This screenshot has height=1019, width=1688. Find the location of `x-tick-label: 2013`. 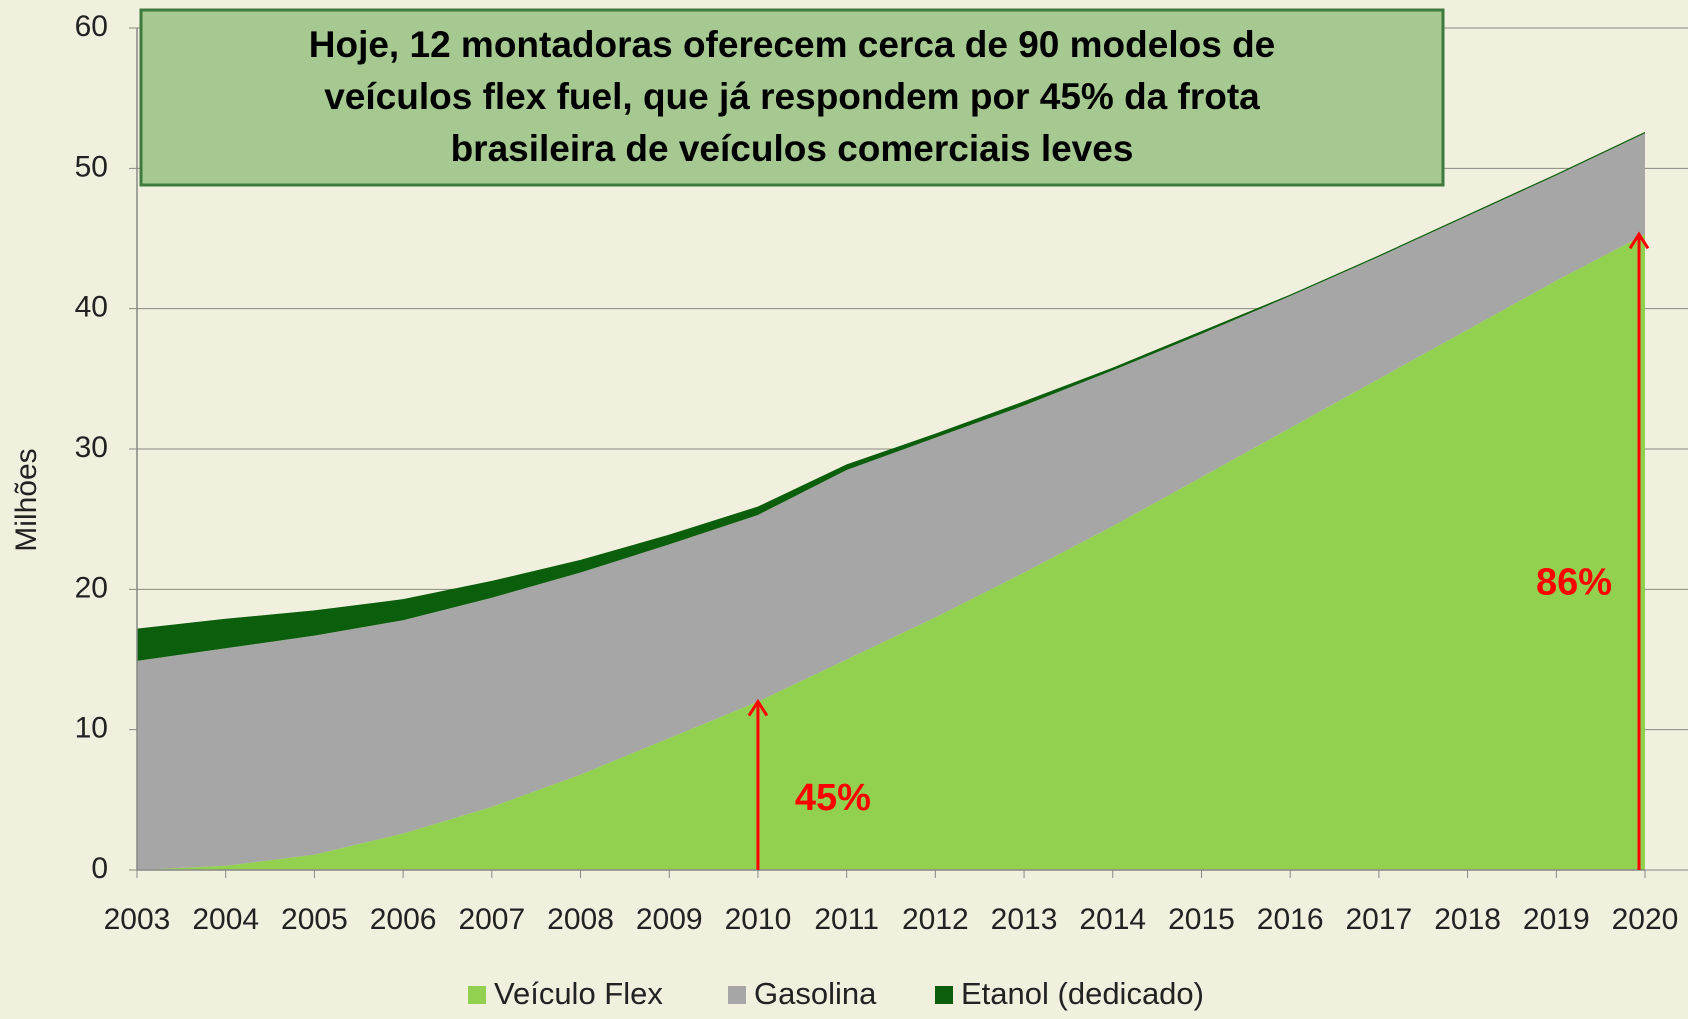

x-tick-label: 2013 is located at coordinates (1024, 919).